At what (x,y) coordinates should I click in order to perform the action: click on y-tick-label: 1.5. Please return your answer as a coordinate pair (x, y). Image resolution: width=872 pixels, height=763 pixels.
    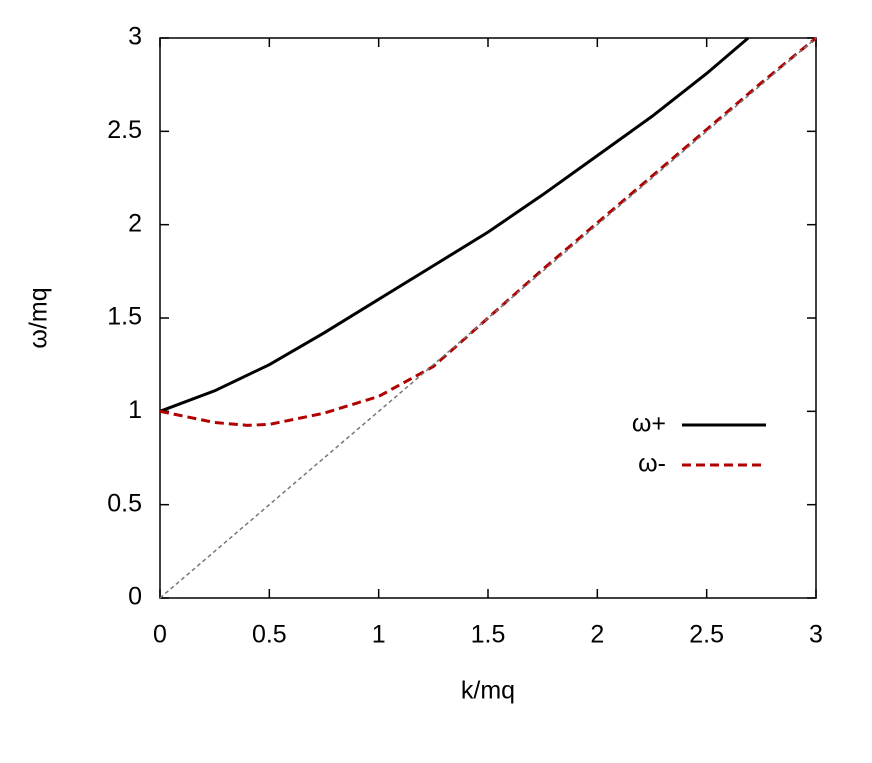
    Looking at the image, I should click on (124, 317).